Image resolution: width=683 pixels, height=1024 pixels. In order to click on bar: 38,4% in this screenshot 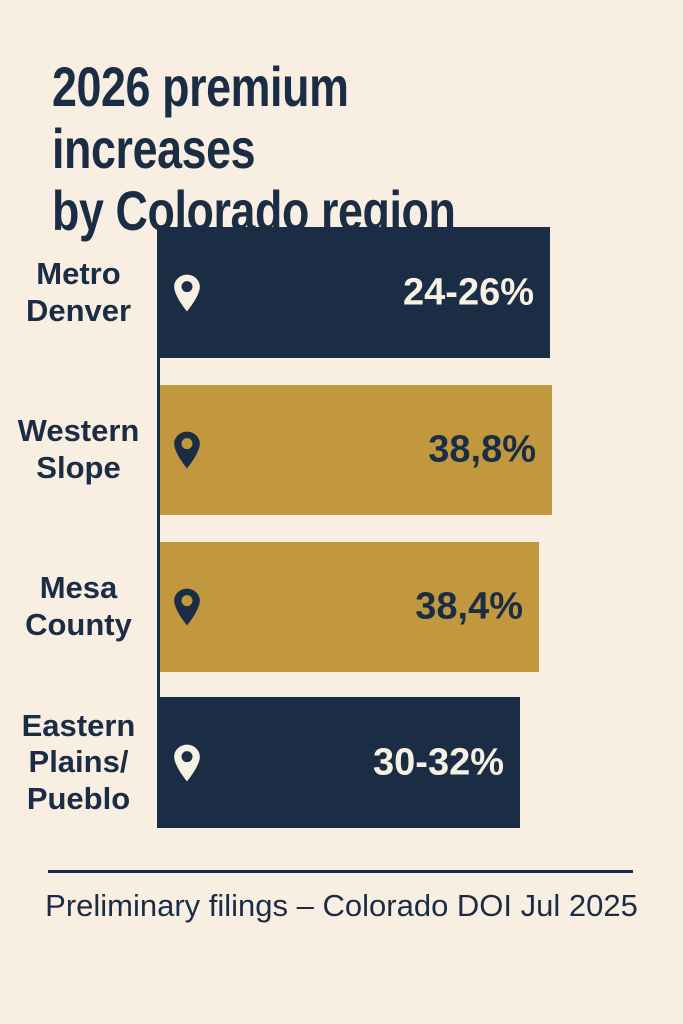, I will do `click(349, 607)`.